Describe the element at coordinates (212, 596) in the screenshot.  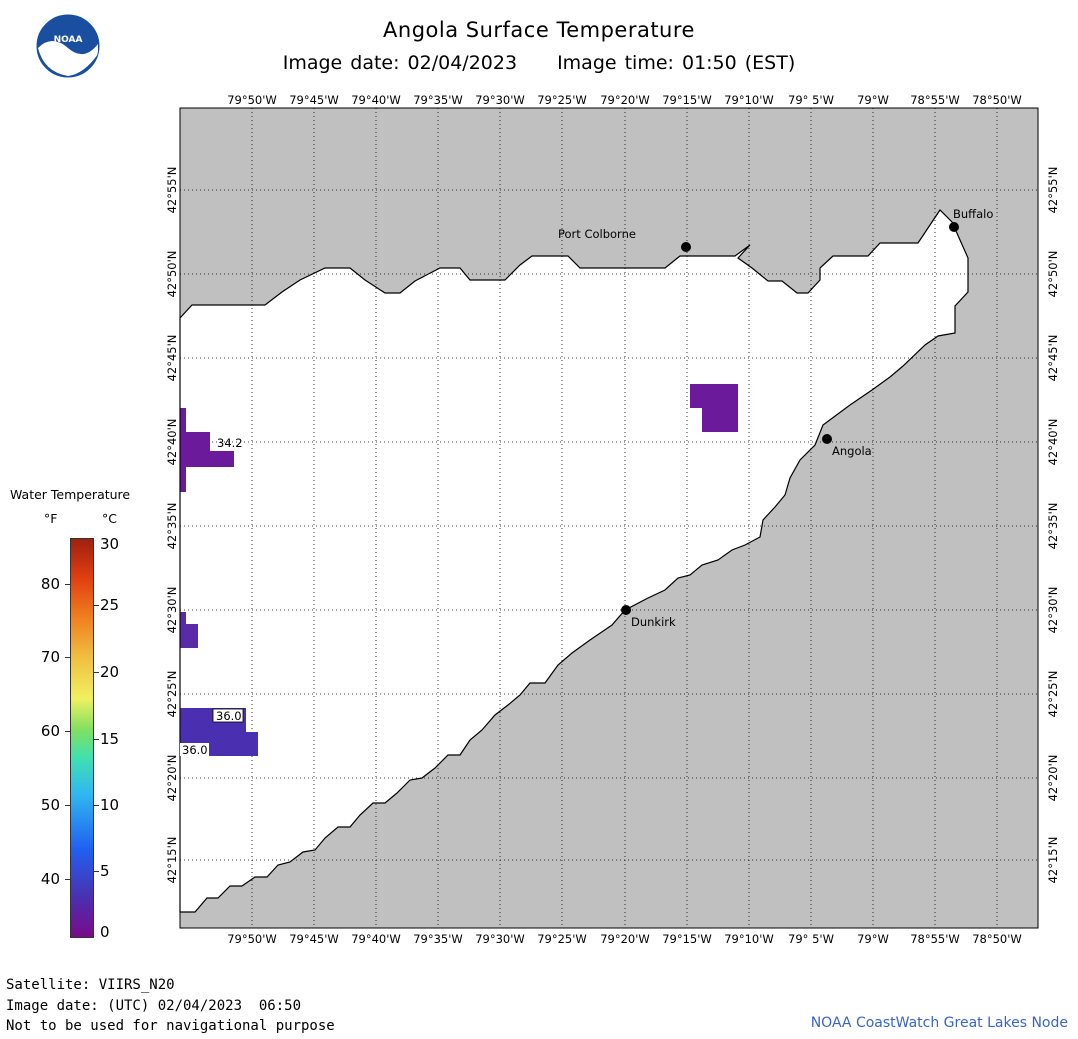
I see `temperature-labels: 34.2 36.0 36.0` at that location.